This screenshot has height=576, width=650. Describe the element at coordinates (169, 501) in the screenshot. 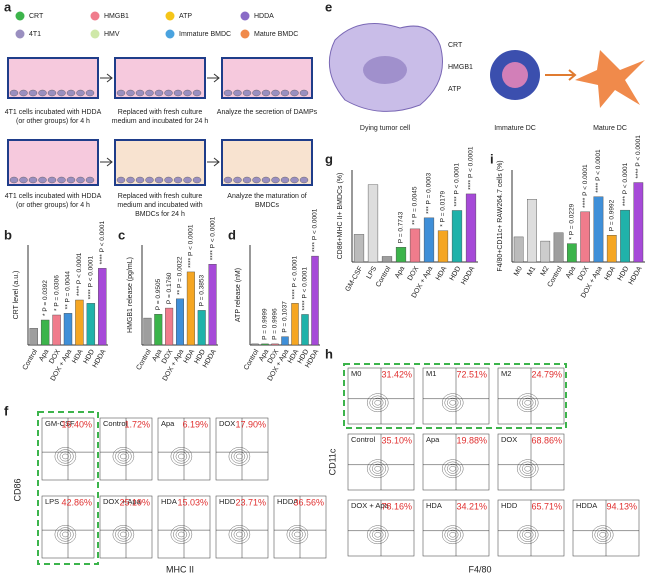

I see `plot-label: HDA` at that location.